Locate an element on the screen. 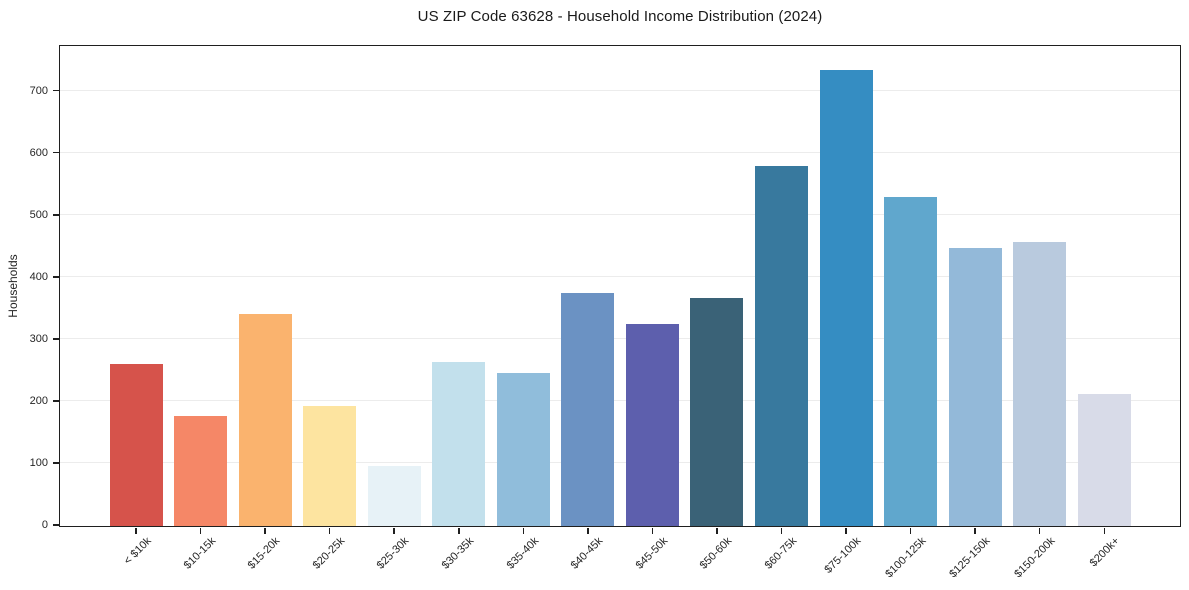 This screenshot has height=590, width=1189. y-tick-label: 0 is located at coordinates (44, 524).